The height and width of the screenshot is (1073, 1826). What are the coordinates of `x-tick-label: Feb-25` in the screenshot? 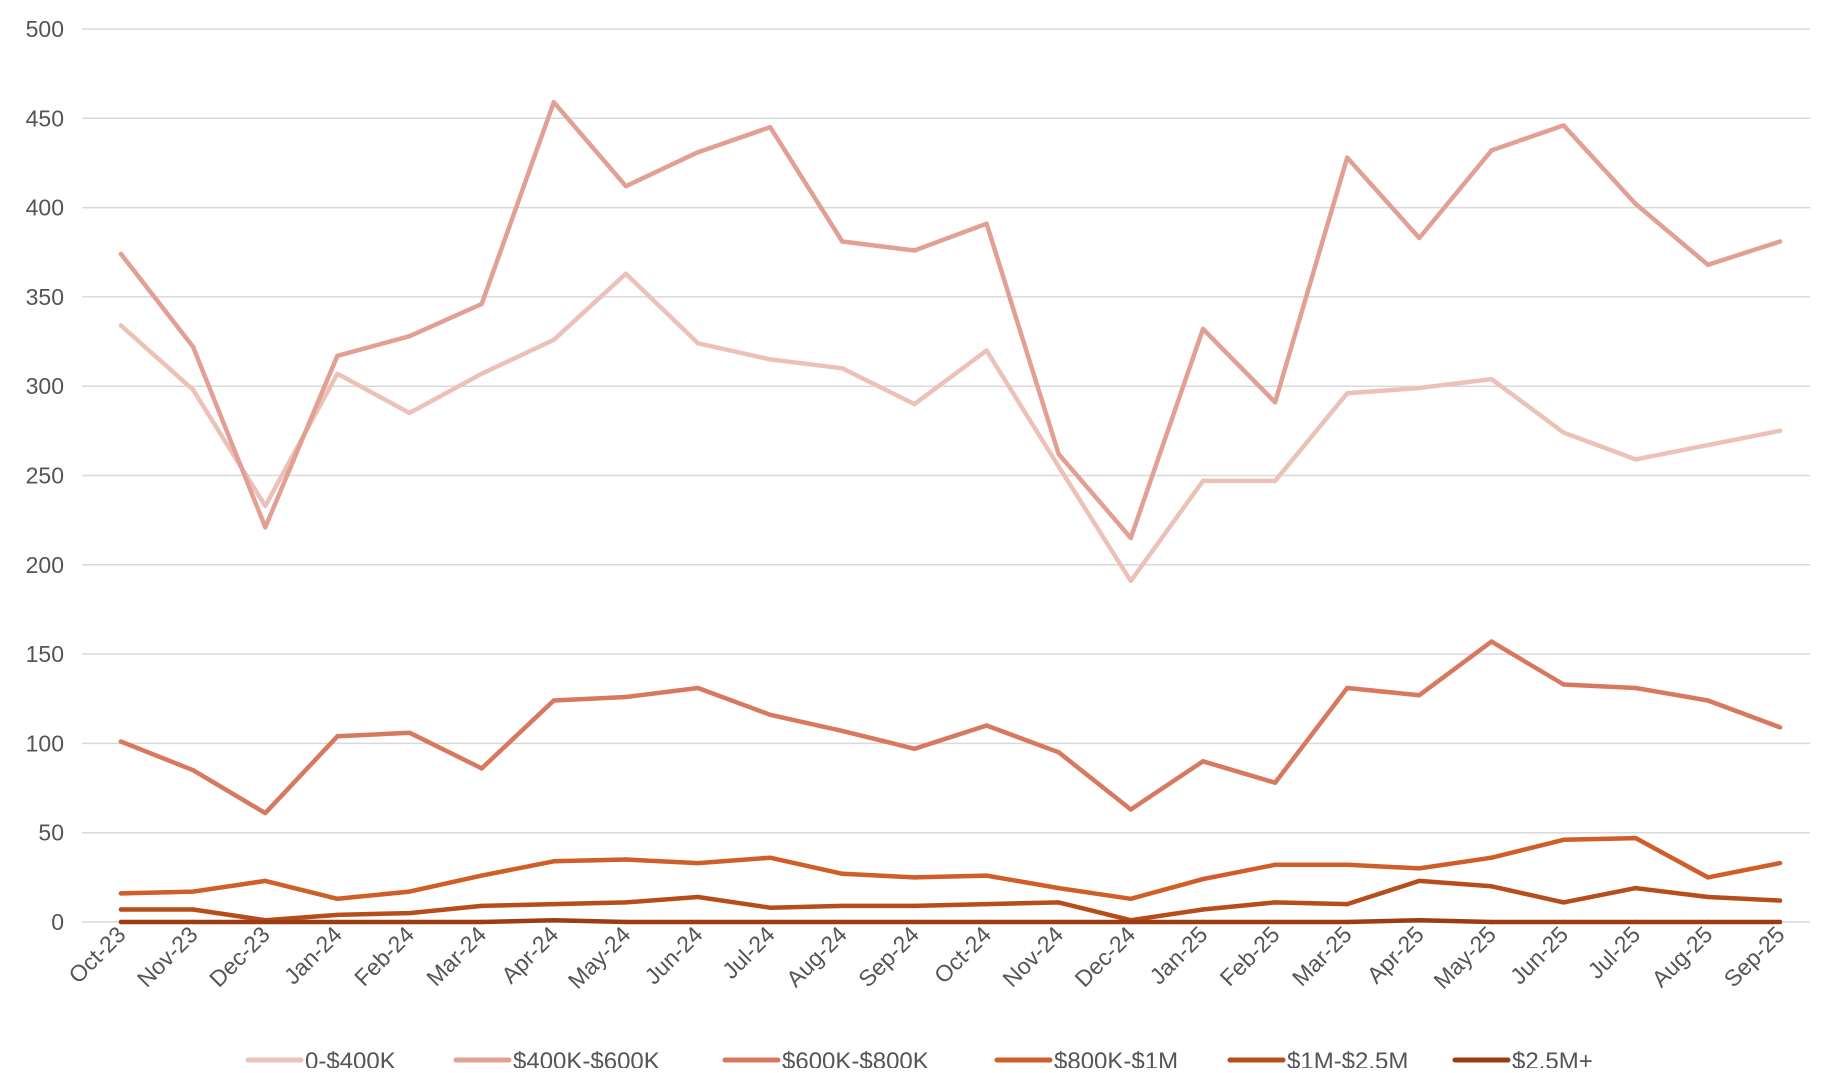 It's located at (1250, 956).